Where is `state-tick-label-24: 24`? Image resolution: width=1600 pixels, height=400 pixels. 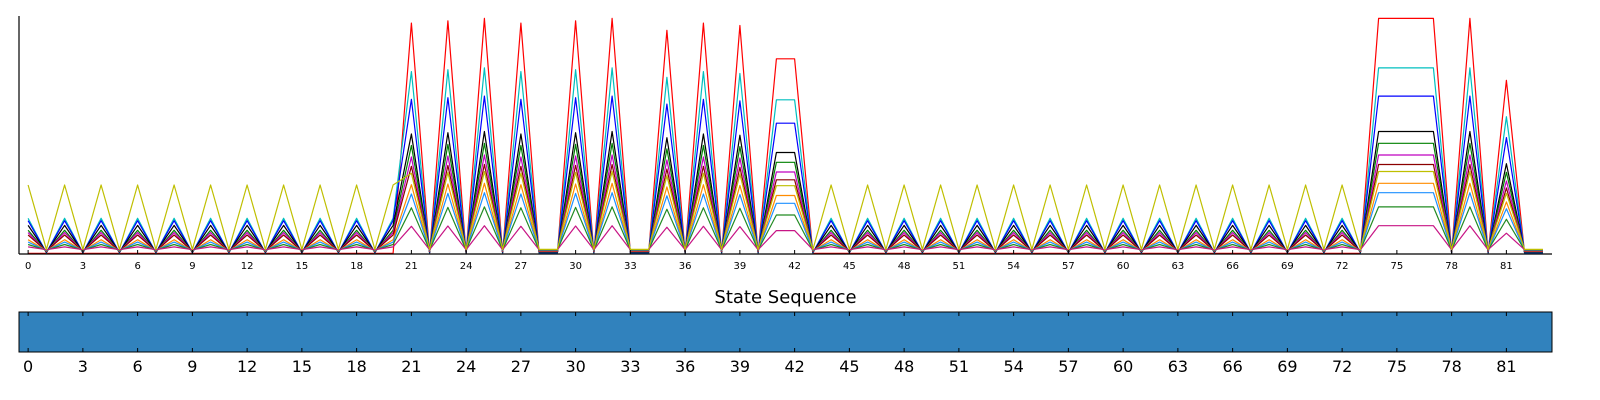 state-tick-label-24: 24 is located at coordinates (466, 366).